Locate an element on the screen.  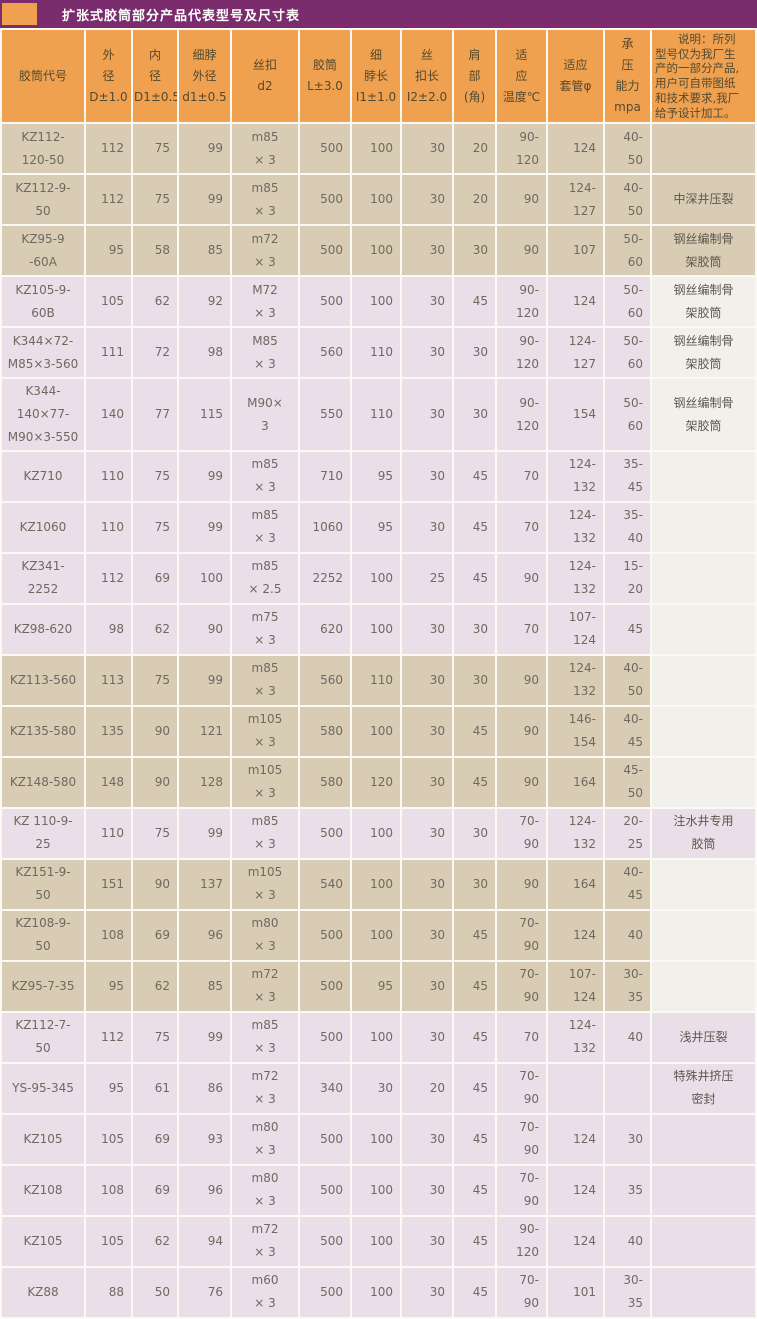
cell-length: 2252 is located at coordinates (325, 578).